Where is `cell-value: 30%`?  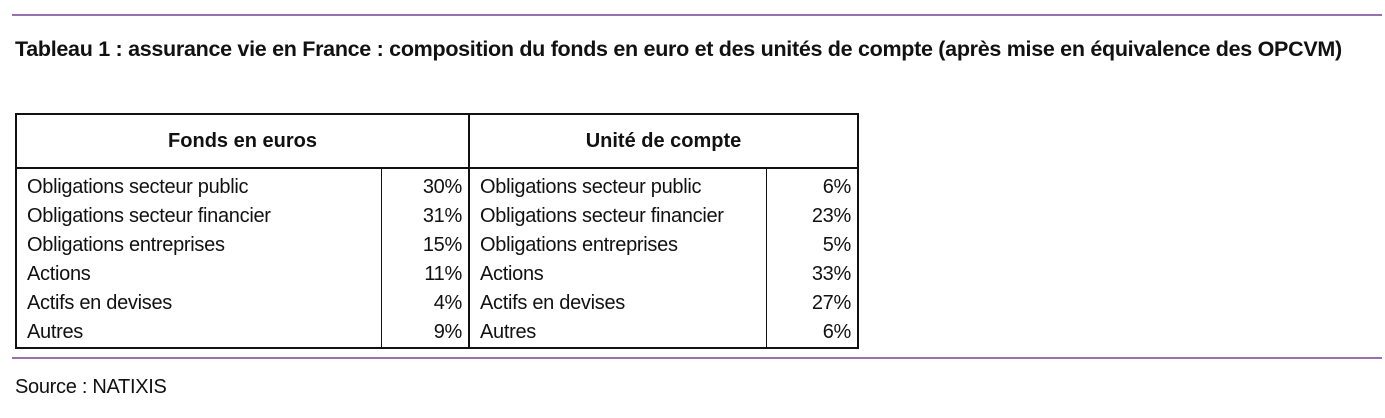 cell-value: 30% is located at coordinates (425, 185).